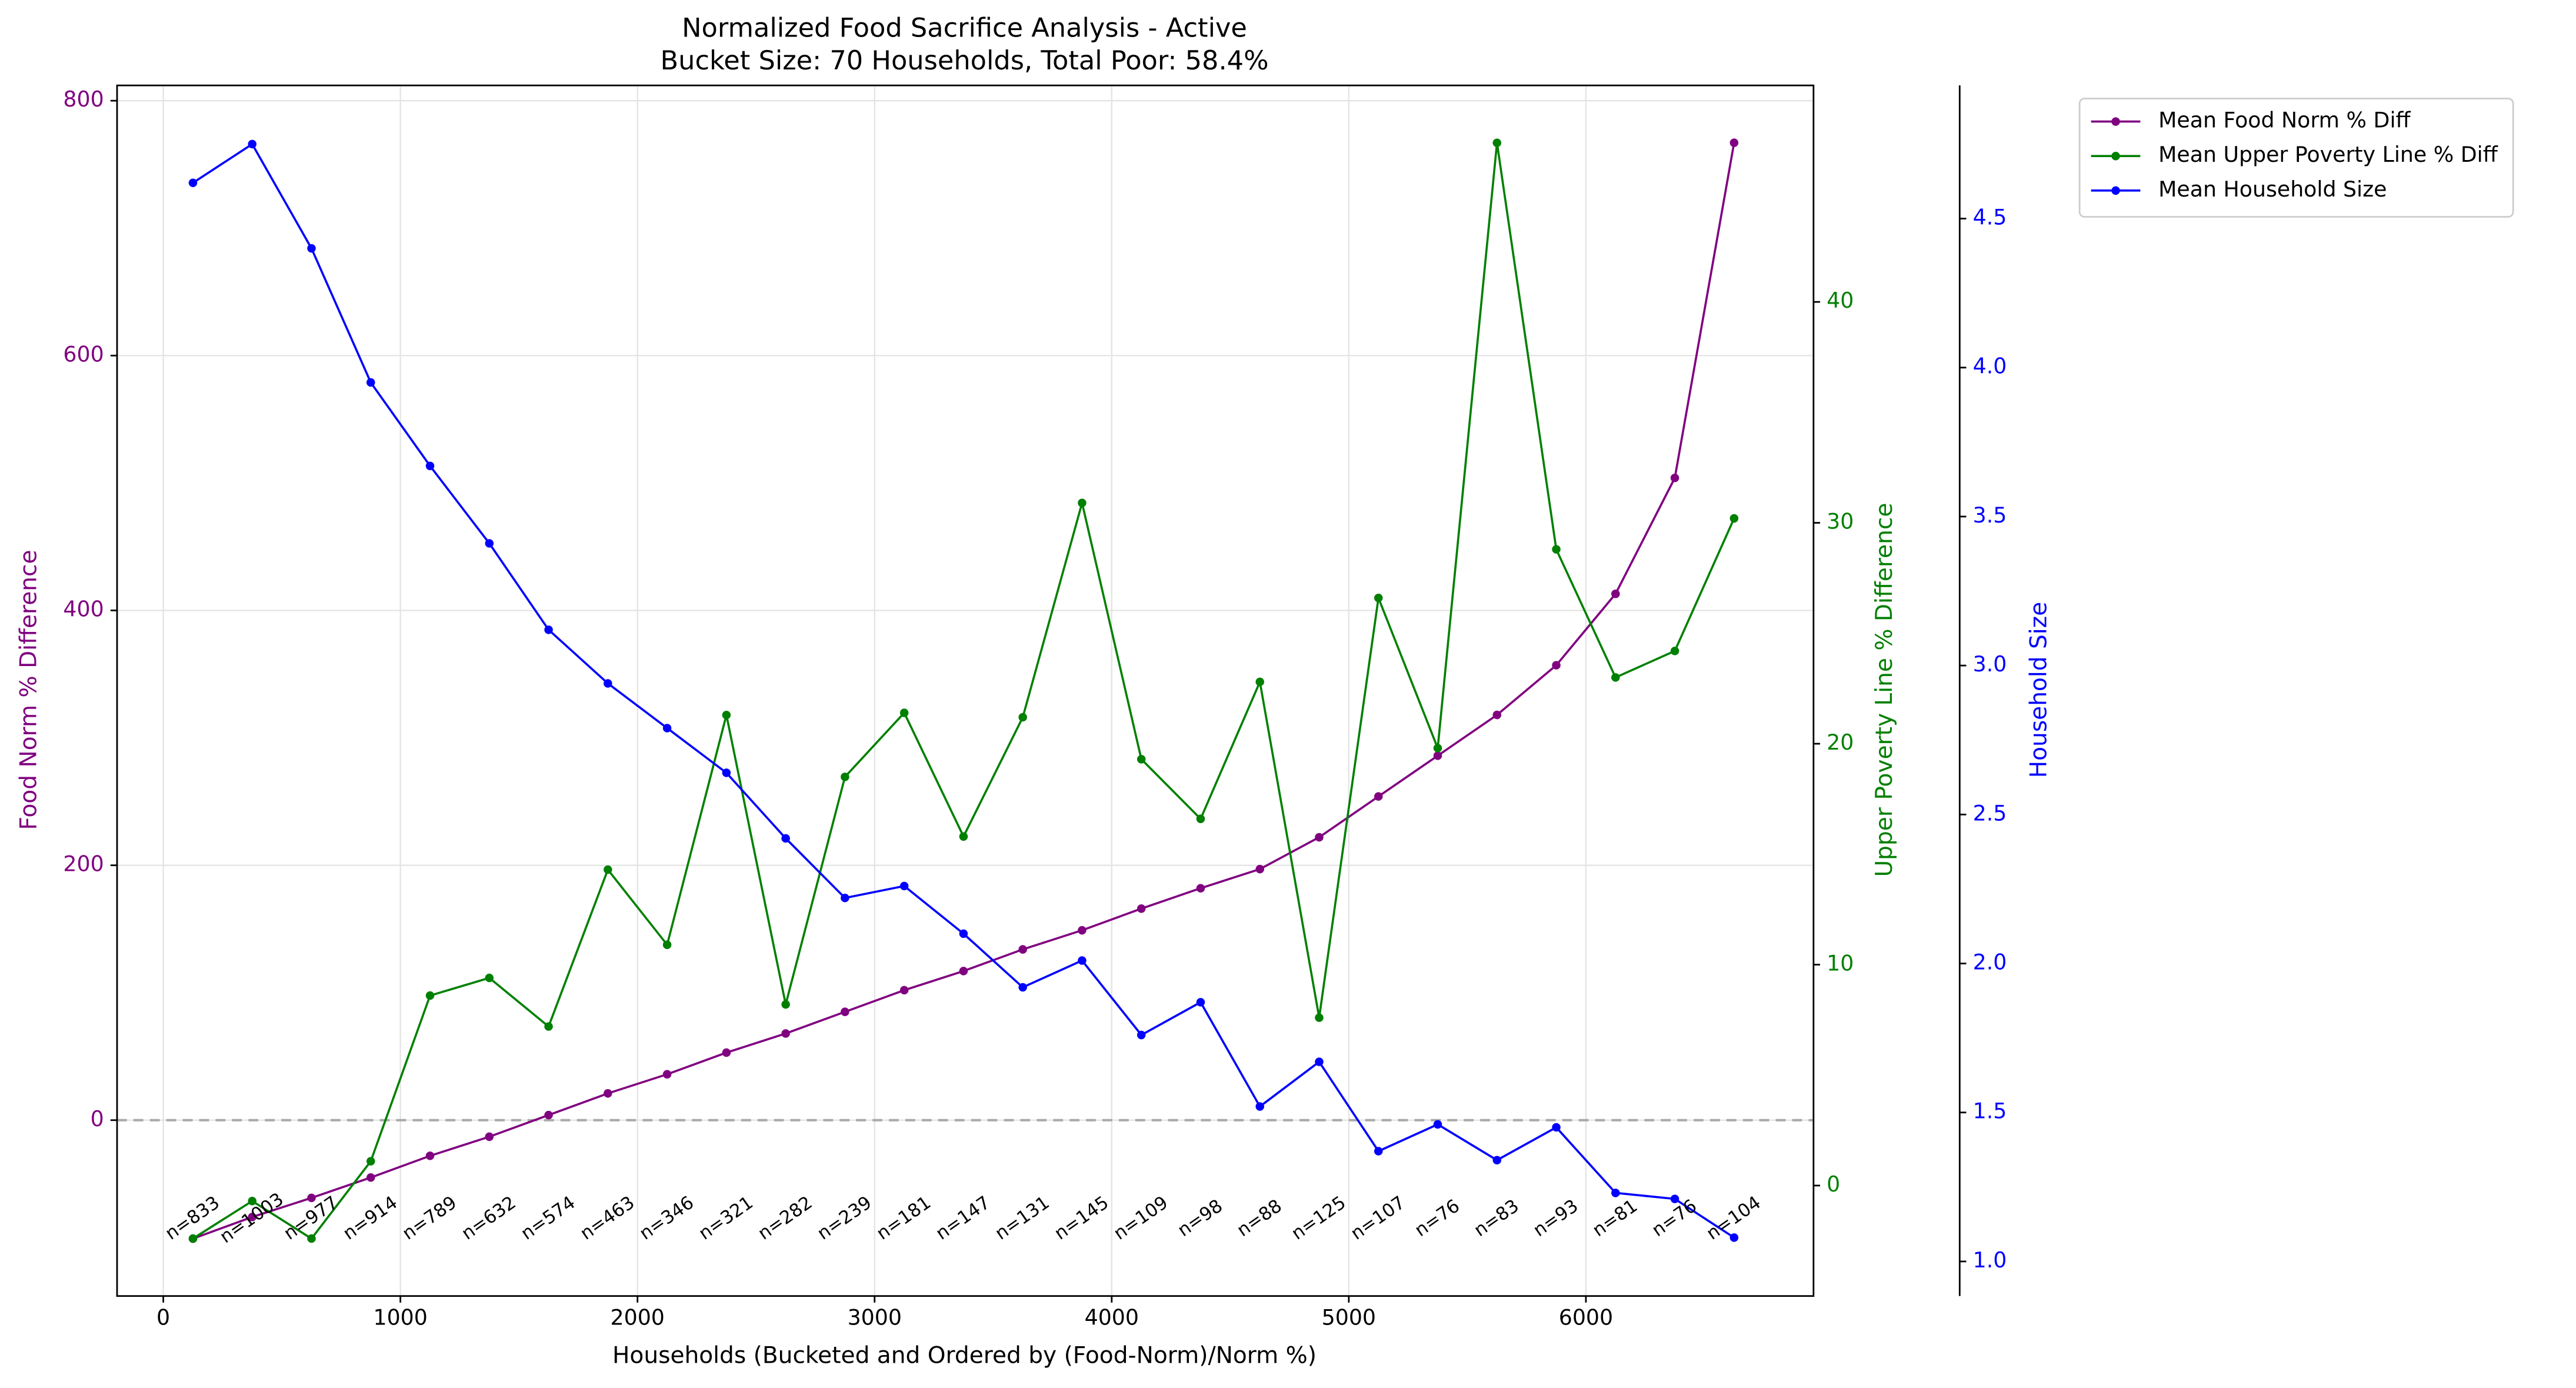 Image resolution: width=2576 pixels, height=1388 pixels. I want to click on y3-tick-label: 2.0, so click(1990, 962).